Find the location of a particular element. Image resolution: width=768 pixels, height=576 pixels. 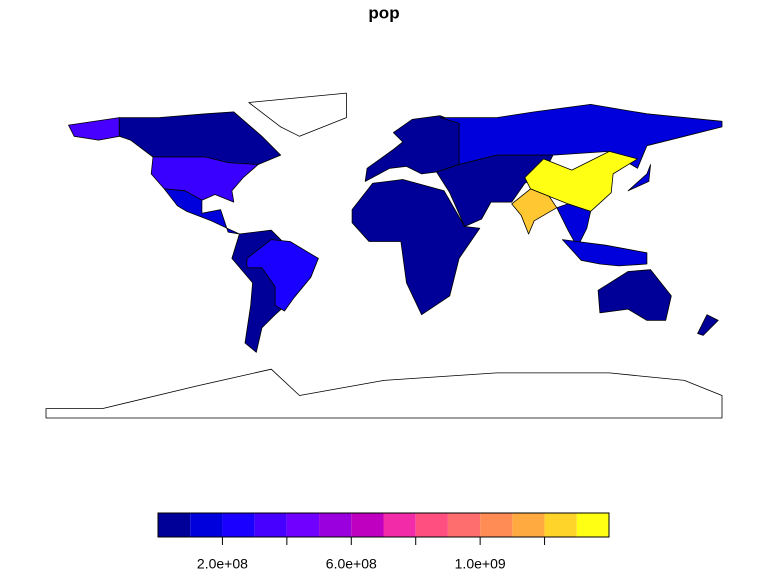

legend-tick-label: 1.0e+09 is located at coordinates (480, 564).